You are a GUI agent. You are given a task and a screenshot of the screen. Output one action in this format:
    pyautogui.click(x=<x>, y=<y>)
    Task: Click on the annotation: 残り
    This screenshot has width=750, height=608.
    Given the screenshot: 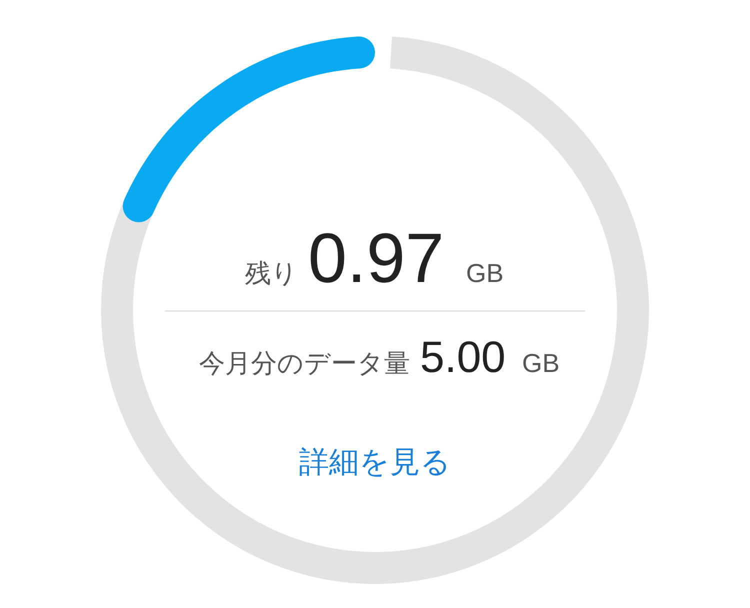 What is the action you would take?
    pyautogui.click(x=271, y=273)
    